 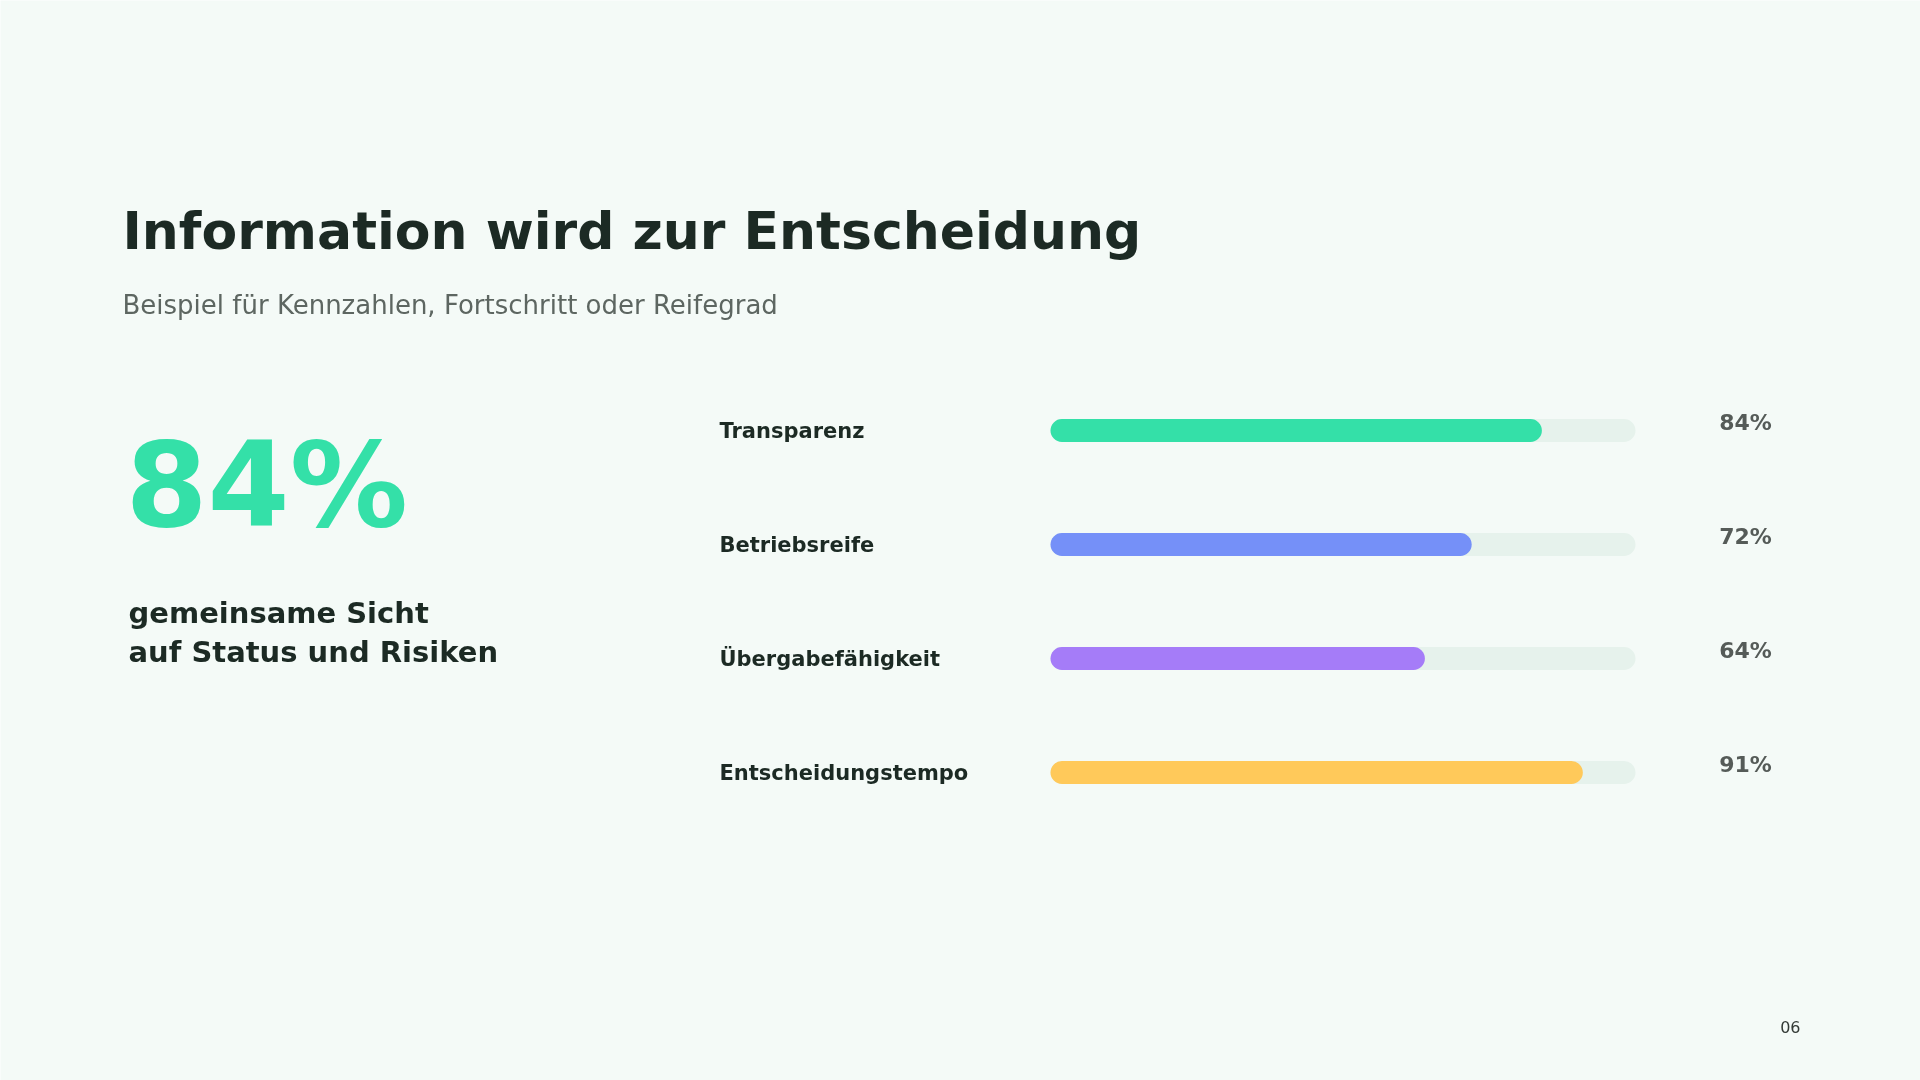 What do you see at coordinates (1745, 422) in the screenshot?
I see `data-label: 84%` at bounding box center [1745, 422].